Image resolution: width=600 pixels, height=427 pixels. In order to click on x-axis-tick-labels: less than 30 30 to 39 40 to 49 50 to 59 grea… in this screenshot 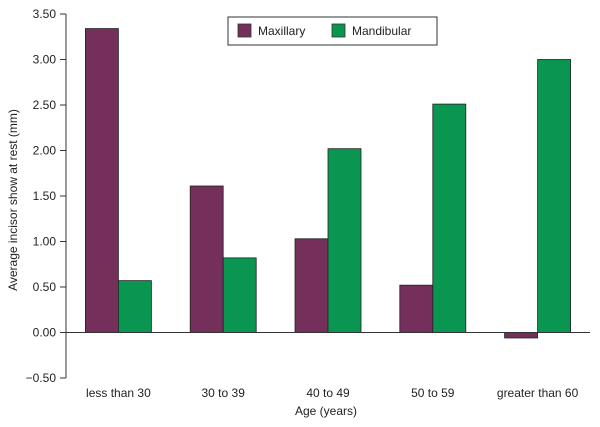, I will do `click(332, 393)`.